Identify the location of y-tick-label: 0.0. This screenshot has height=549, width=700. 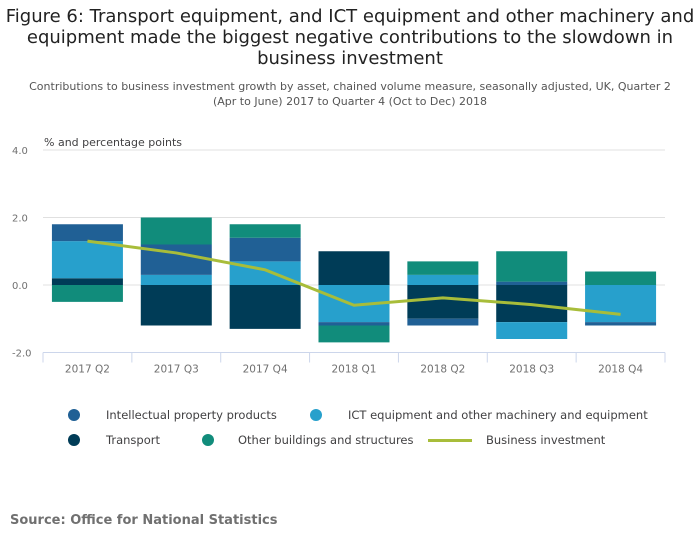
(20, 286).